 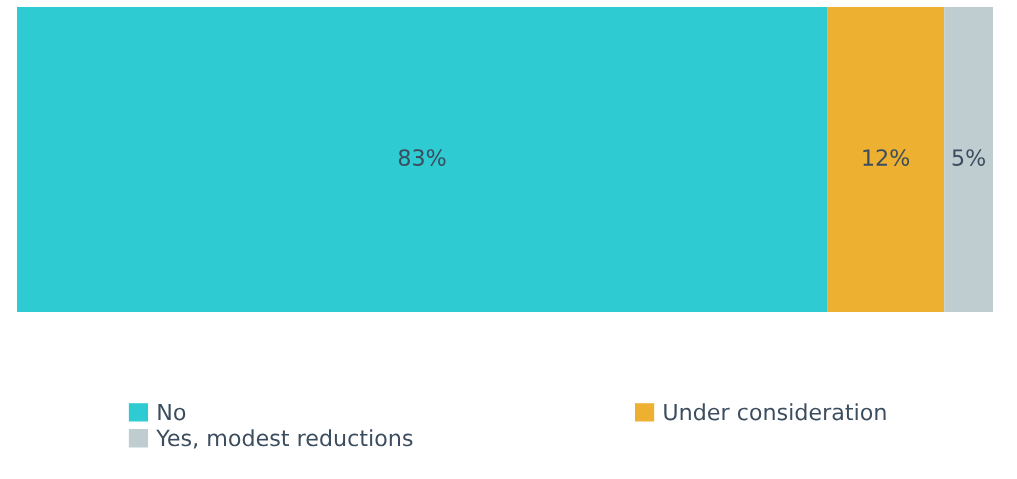 What do you see at coordinates (775, 412) in the screenshot?
I see `legend-label: Under consideration` at bounding box center [775, 412].